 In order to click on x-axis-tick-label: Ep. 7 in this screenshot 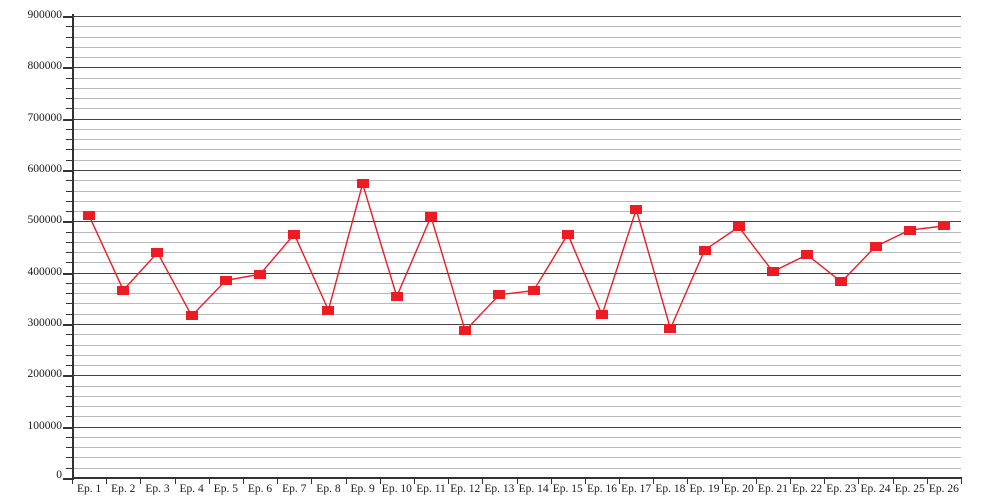, I will do `click(294, 489)`.